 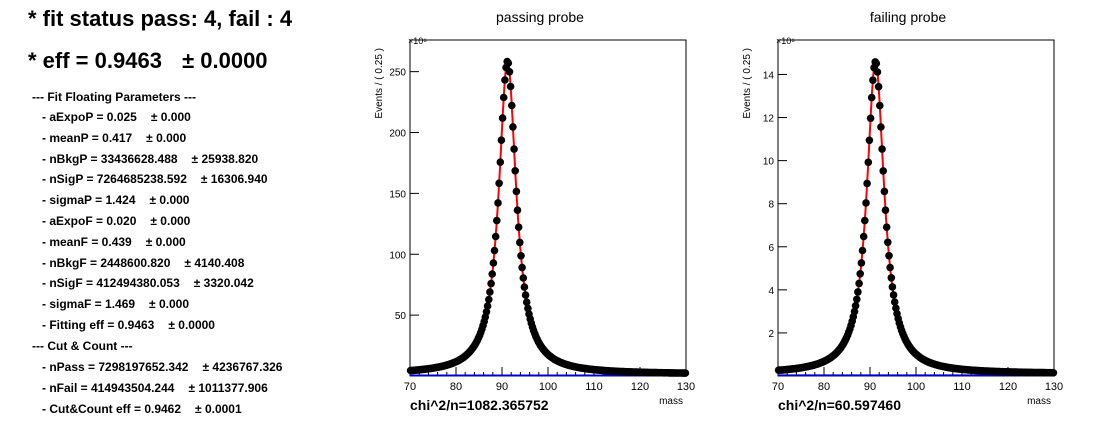 I want to click on fit-param-label: - meanP = 0.417, so click(x=87, y=137).